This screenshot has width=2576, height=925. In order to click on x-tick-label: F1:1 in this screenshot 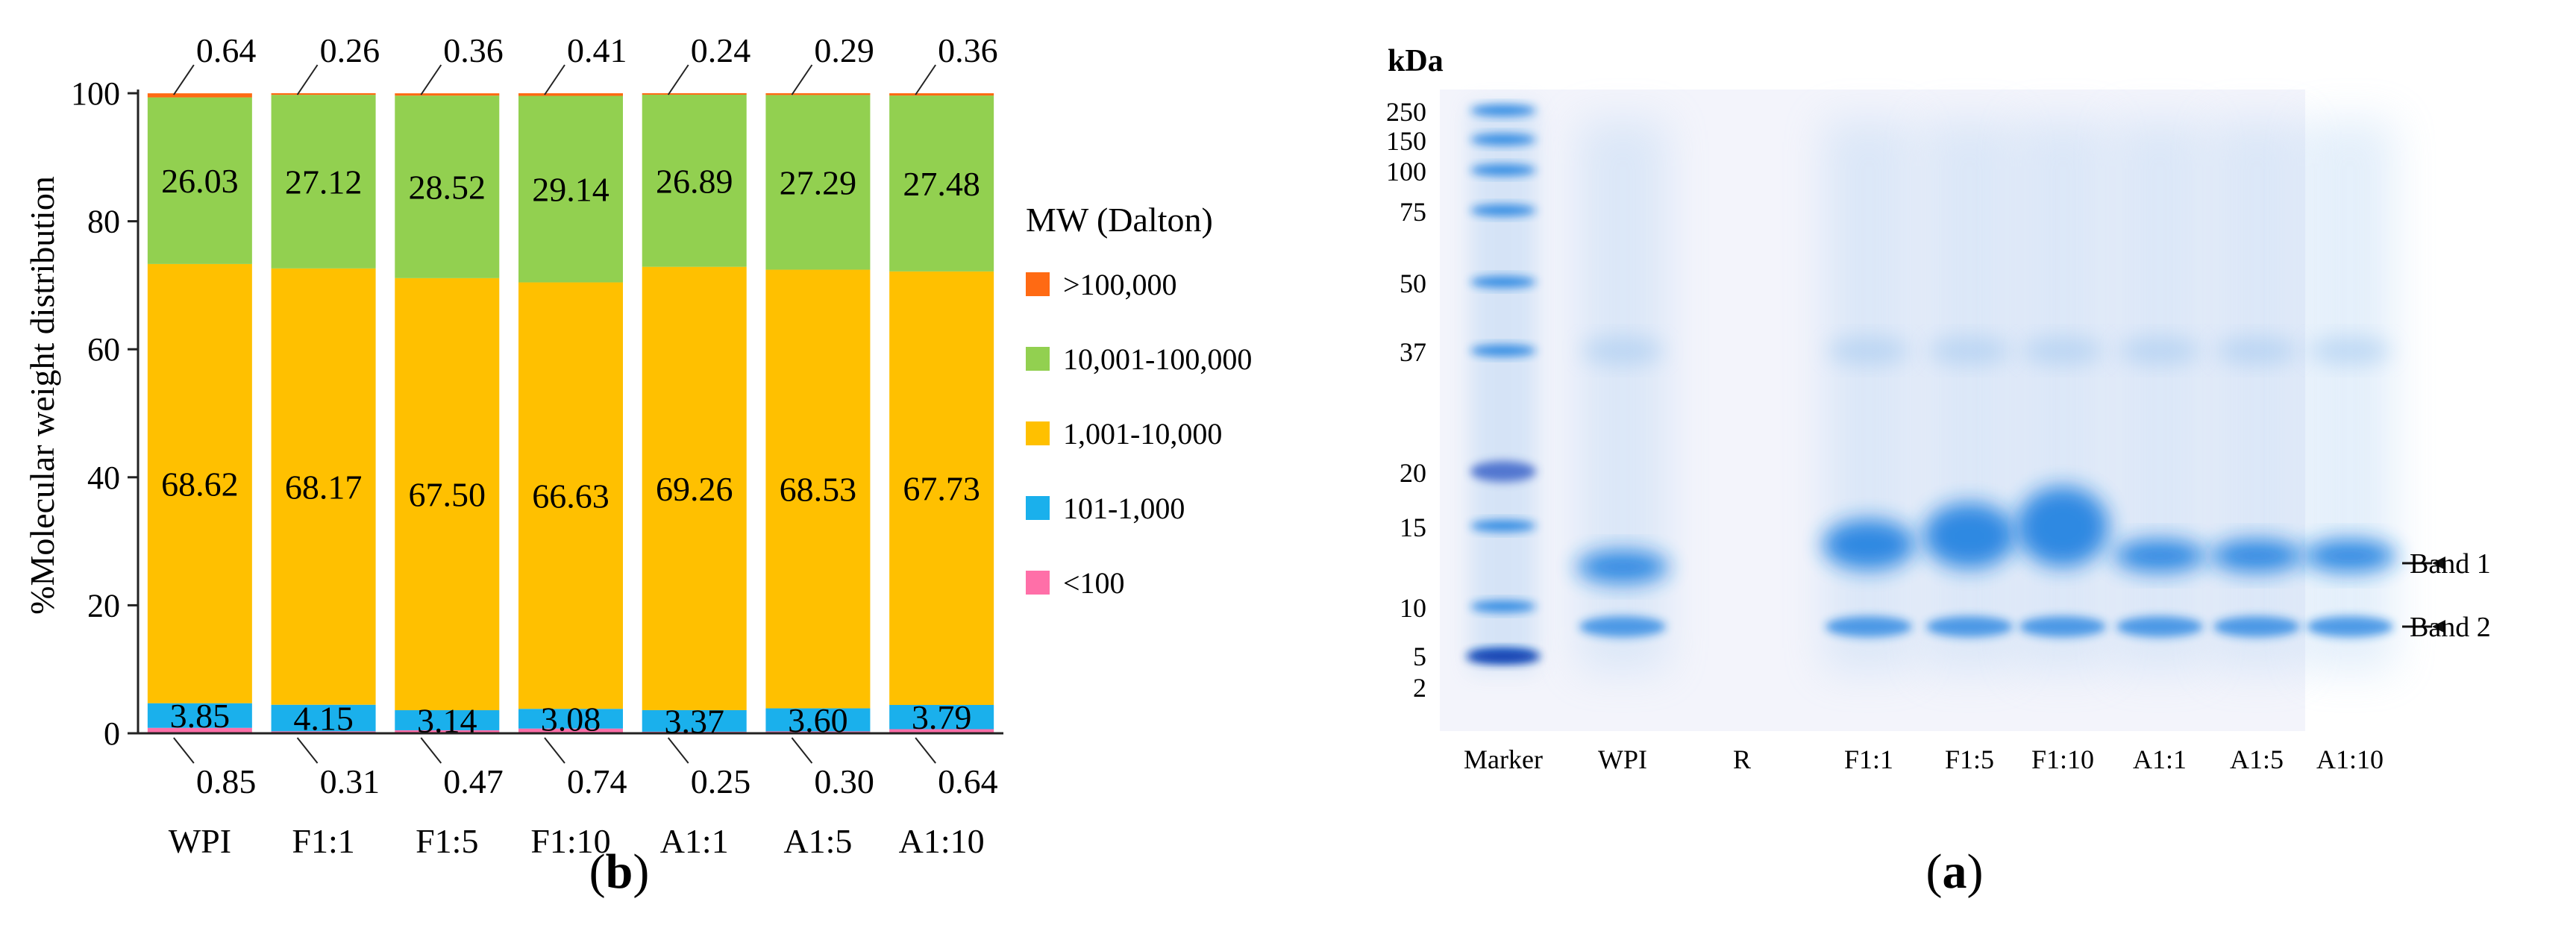, I will do `click(323, 841)`.